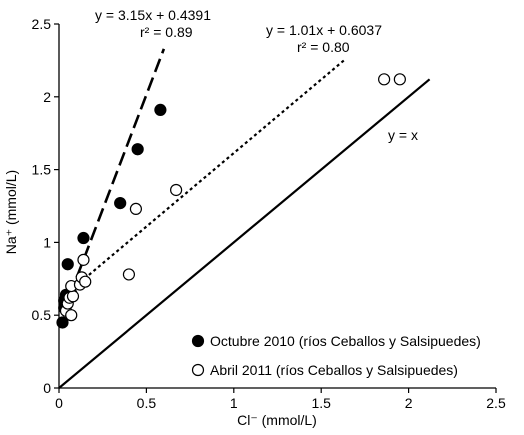  What do you see at coordinates (113, 182) in the screenshot?
I see `fit-line-octubre` at bounding box center [113, 182].